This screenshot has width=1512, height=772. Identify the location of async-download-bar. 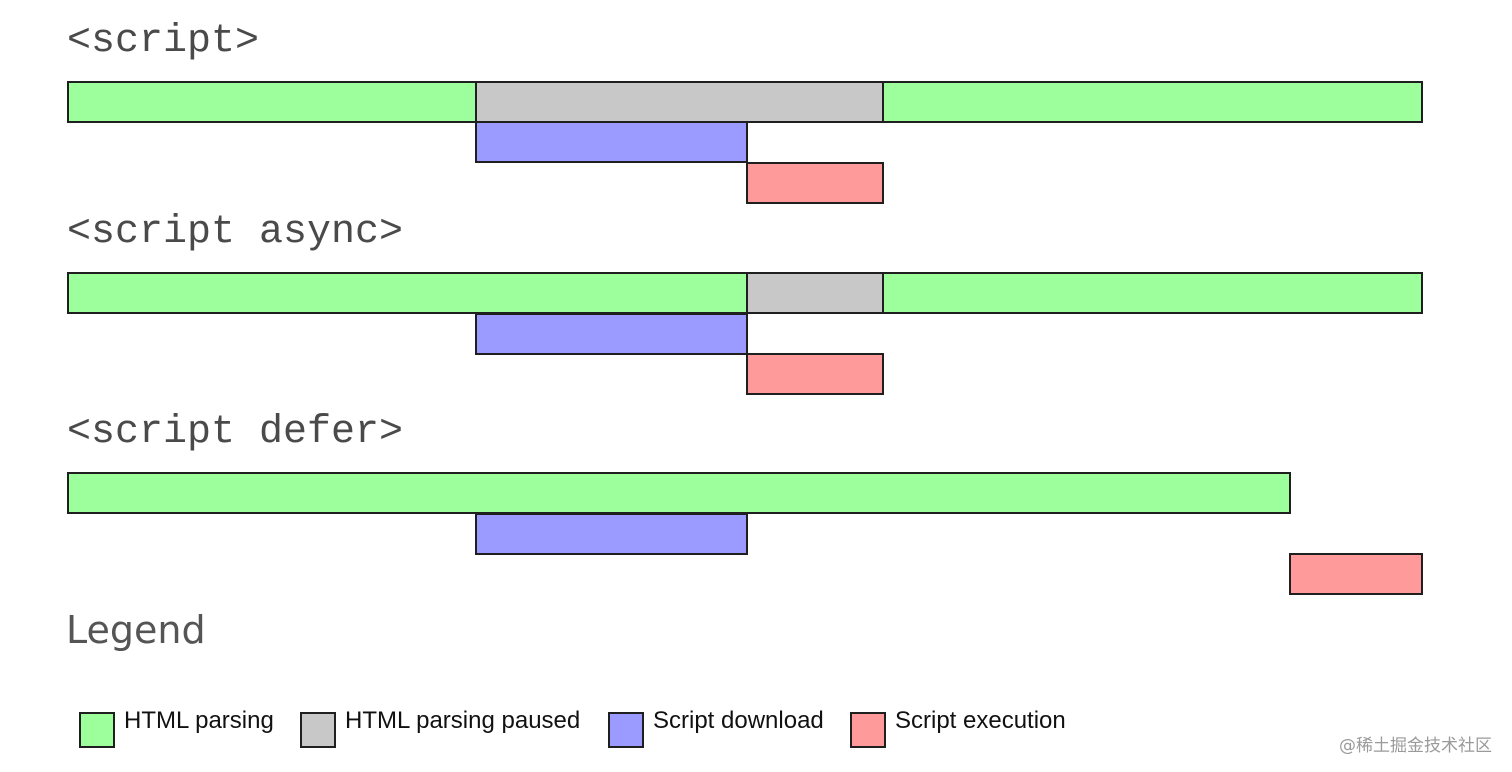
(611, 334).